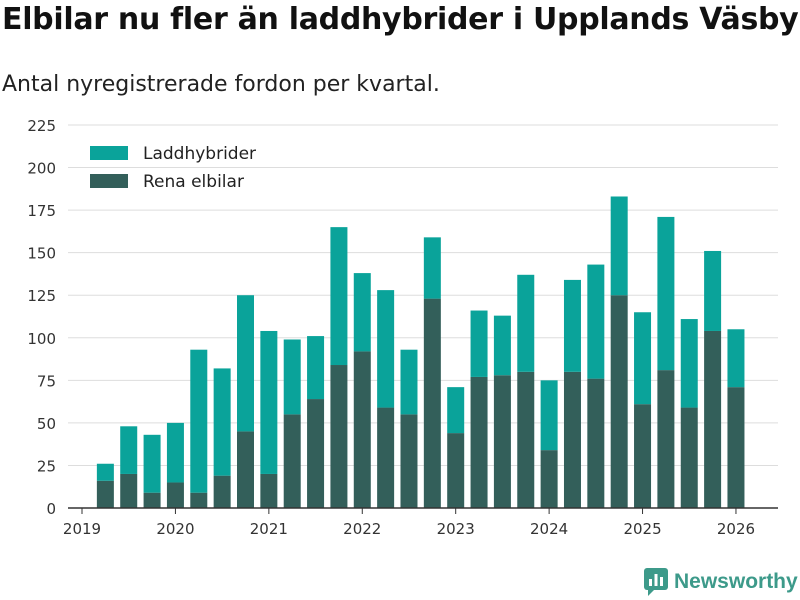 This screenshot has width=800, height=600. What do you see at coordinates (656, 582) in the screenshot?
I see `newsworthy-logo-icon` at bounding box center [656, 582].